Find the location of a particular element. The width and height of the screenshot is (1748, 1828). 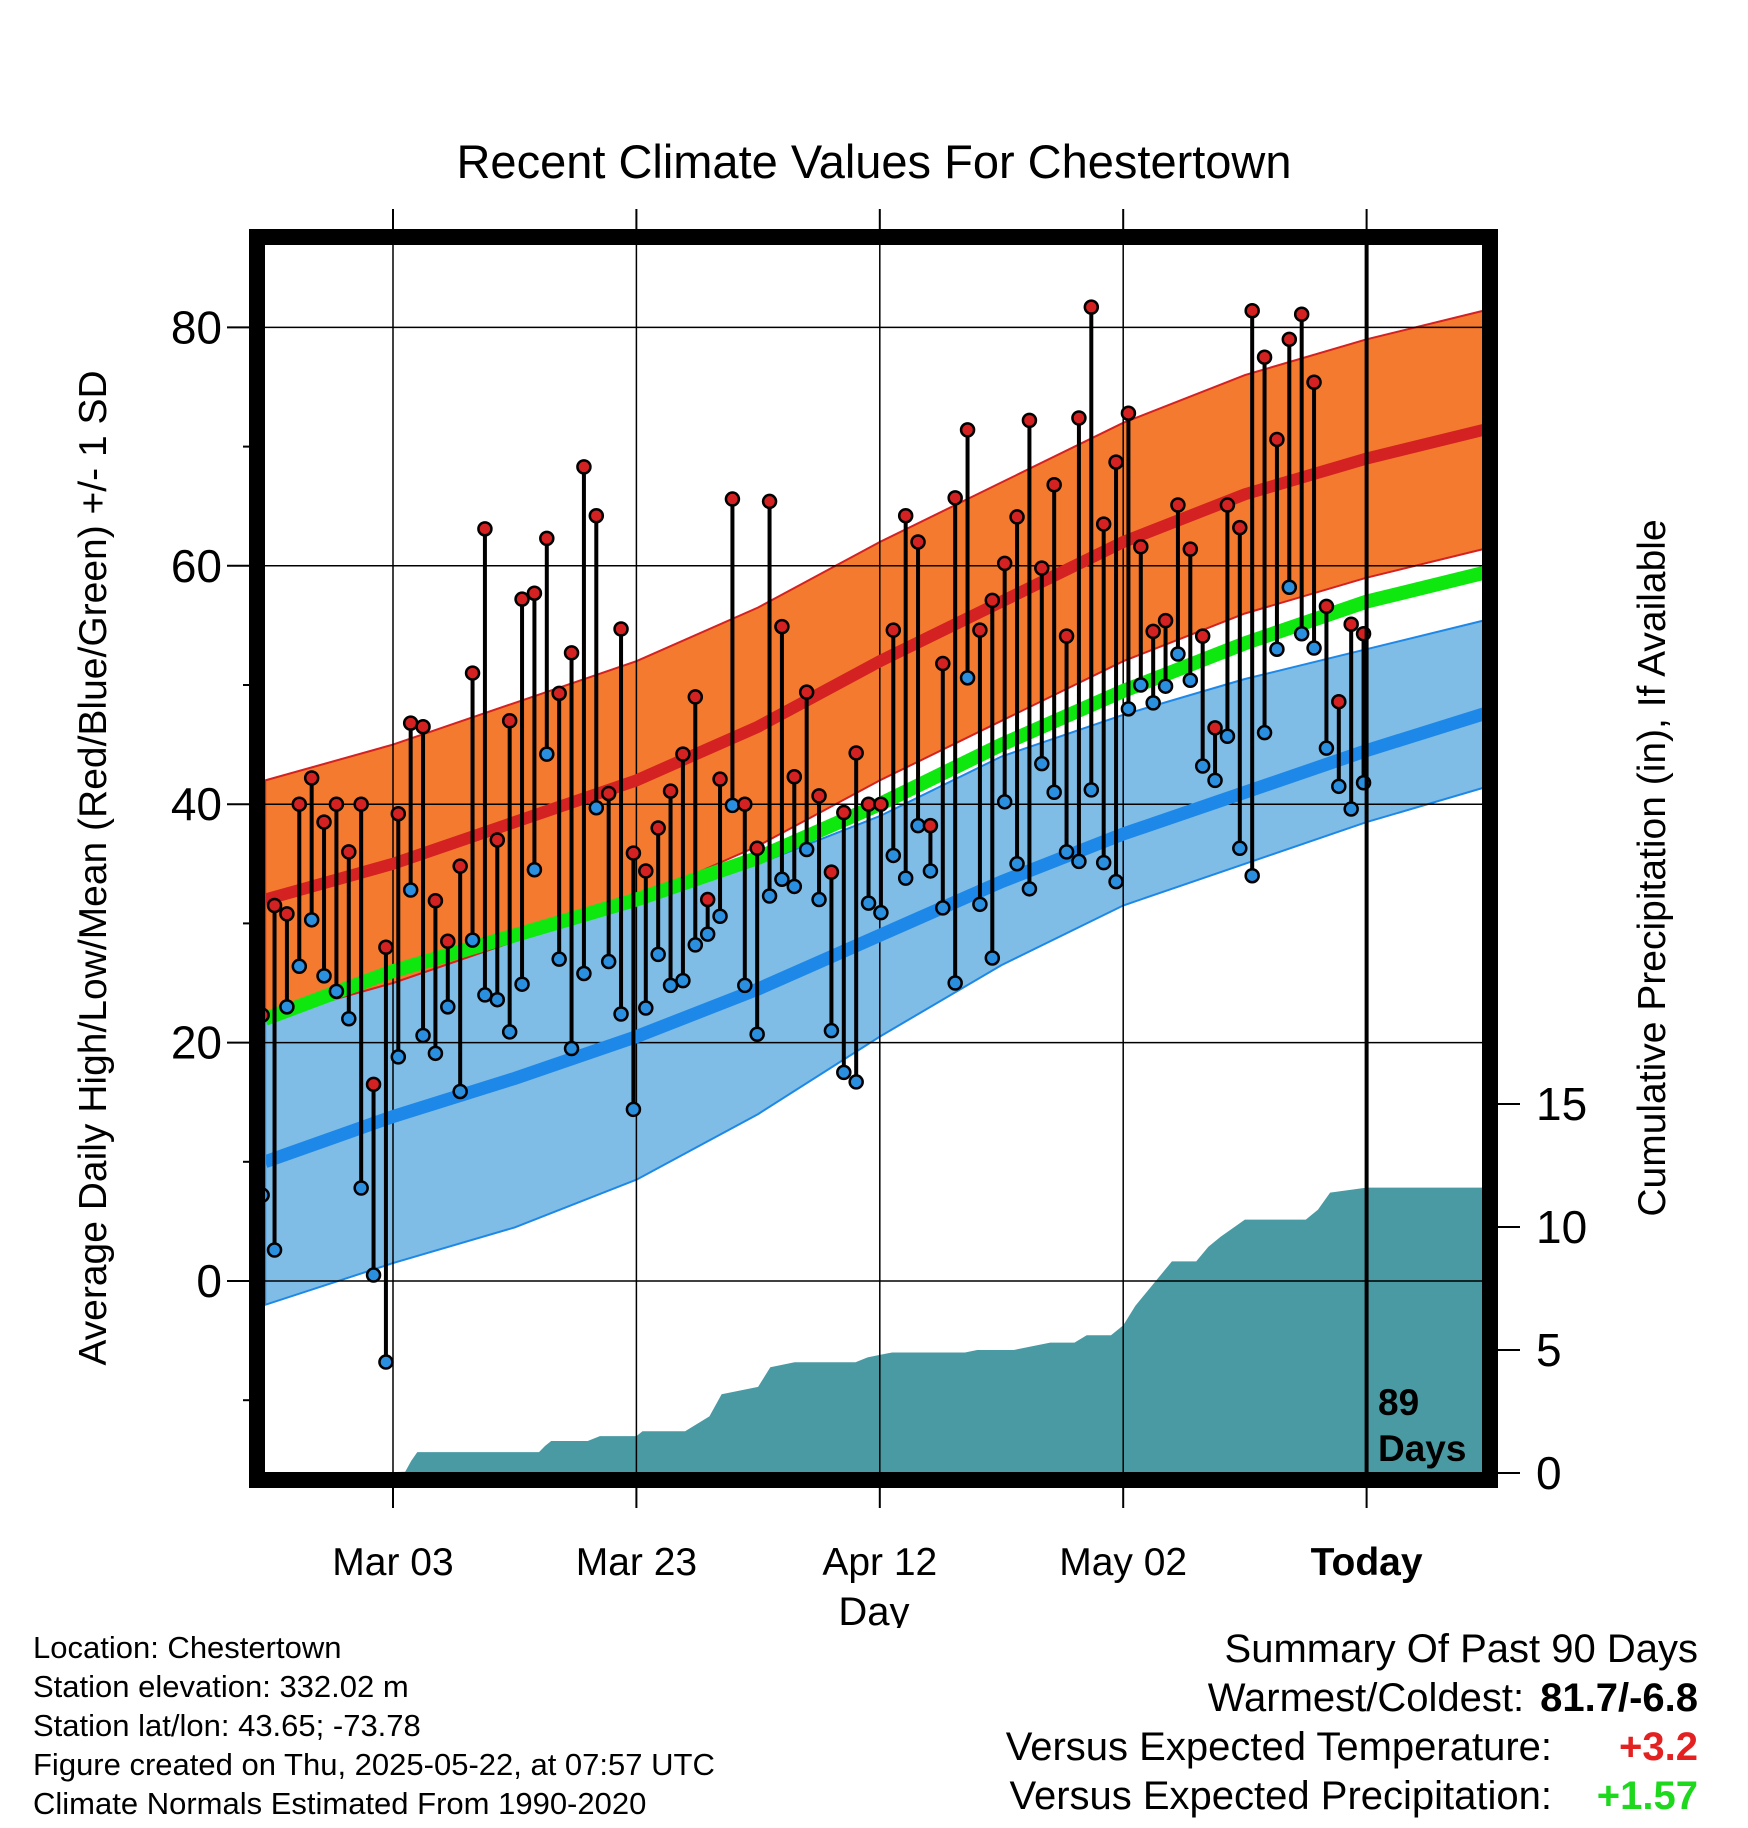

summary-warm-cold-row: Warmest/Coldest: 81.7/-6.8 is located at coordinates (1352, 1698).